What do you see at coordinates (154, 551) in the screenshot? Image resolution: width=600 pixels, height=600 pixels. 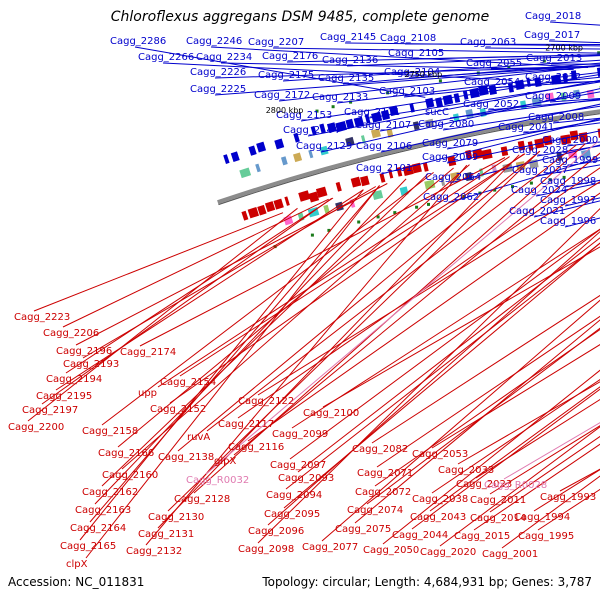 I see `reverse-gene-label: Cagg_2132` at bounding box center [154, 551].